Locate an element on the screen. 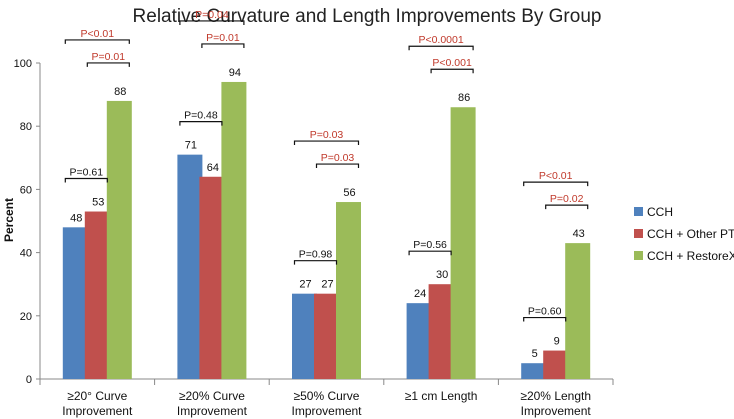 The image size is (734, 419). y-tick-label: 80 is located at coordinates (26, 127).